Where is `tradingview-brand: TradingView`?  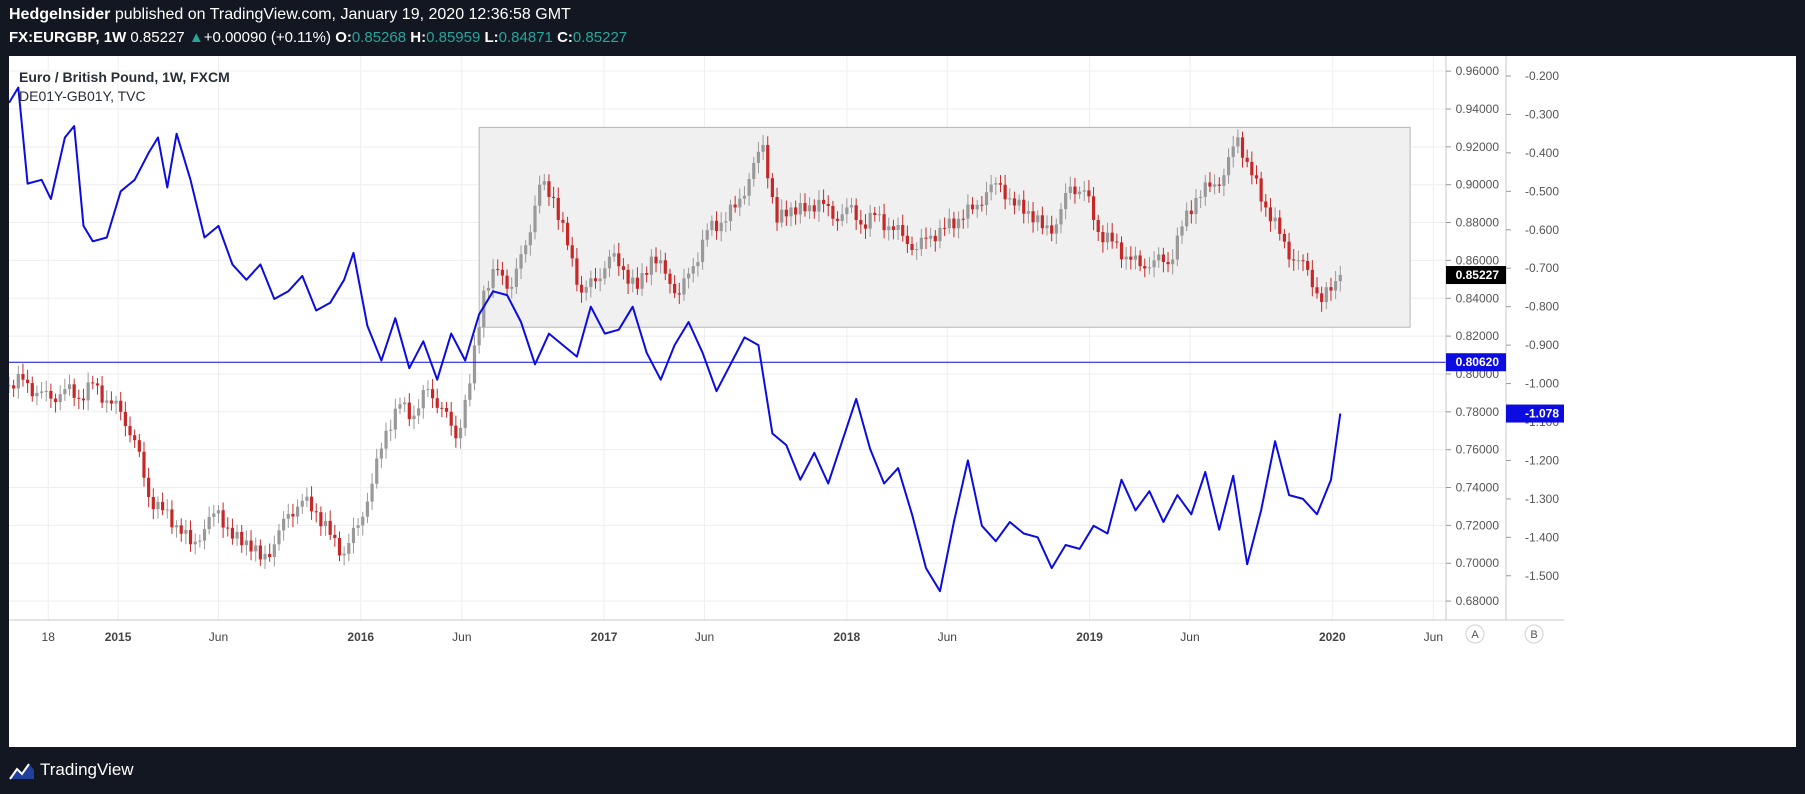 tradingview-brand: TradingView is located at coordinates (87, 769).